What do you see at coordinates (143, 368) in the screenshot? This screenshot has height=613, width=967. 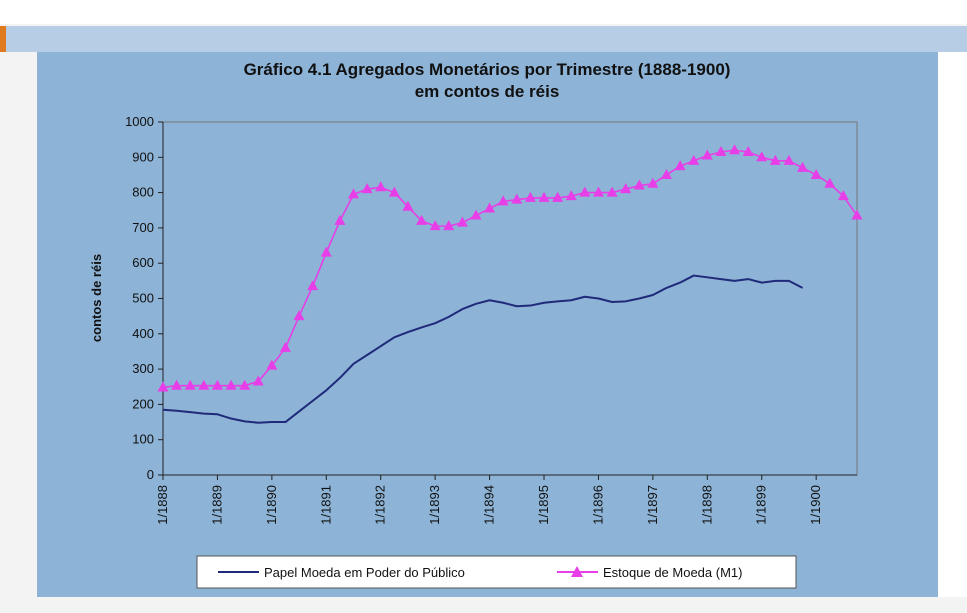 I see `y-tick-label: 300` at bounding box center [143, 368].